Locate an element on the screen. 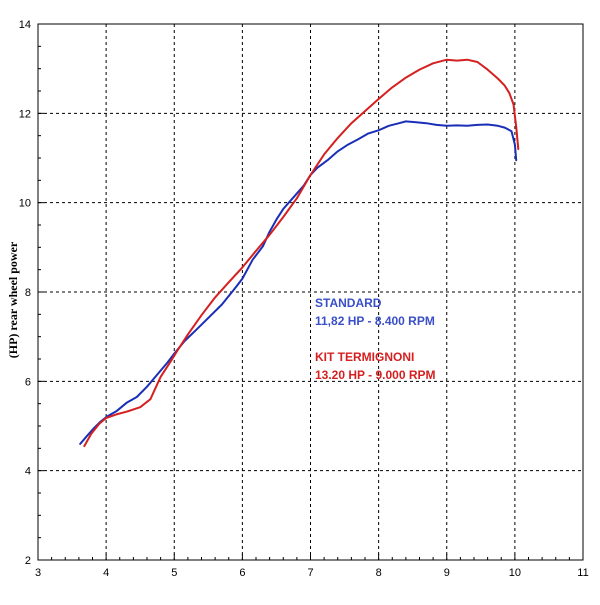 This screenshot has width=600, height=605. annotation-kit-termignoni-value: 13.20 HP - 9.000 RPM is located at coordinates (375, 375).